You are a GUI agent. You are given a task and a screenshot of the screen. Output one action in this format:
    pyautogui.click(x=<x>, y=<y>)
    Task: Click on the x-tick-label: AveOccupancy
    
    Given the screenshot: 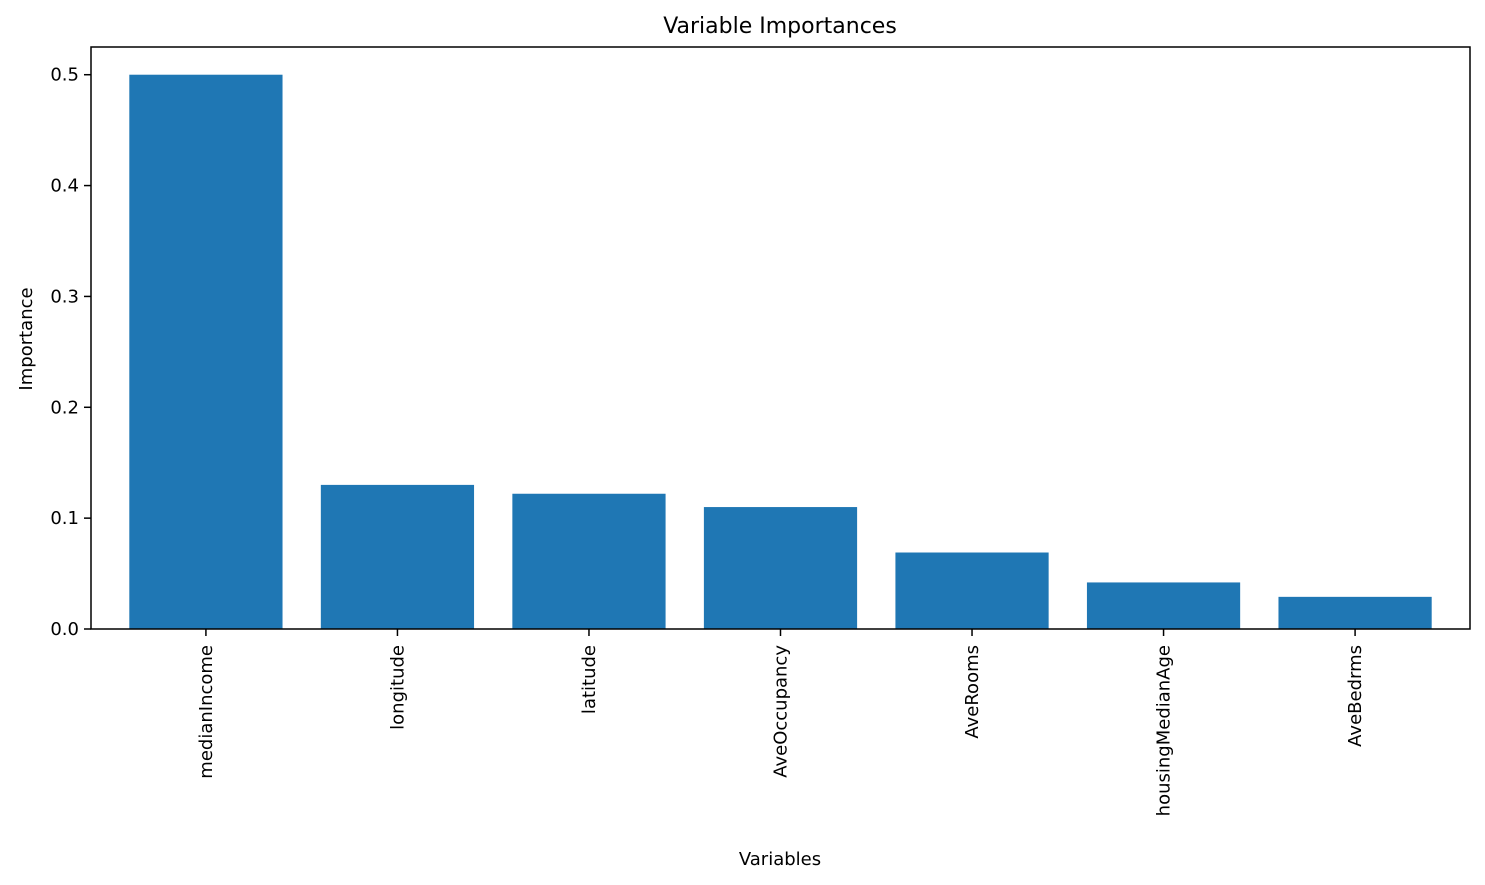 What is the action you would take?
    pyautogui.click(x=781, y=711)
    